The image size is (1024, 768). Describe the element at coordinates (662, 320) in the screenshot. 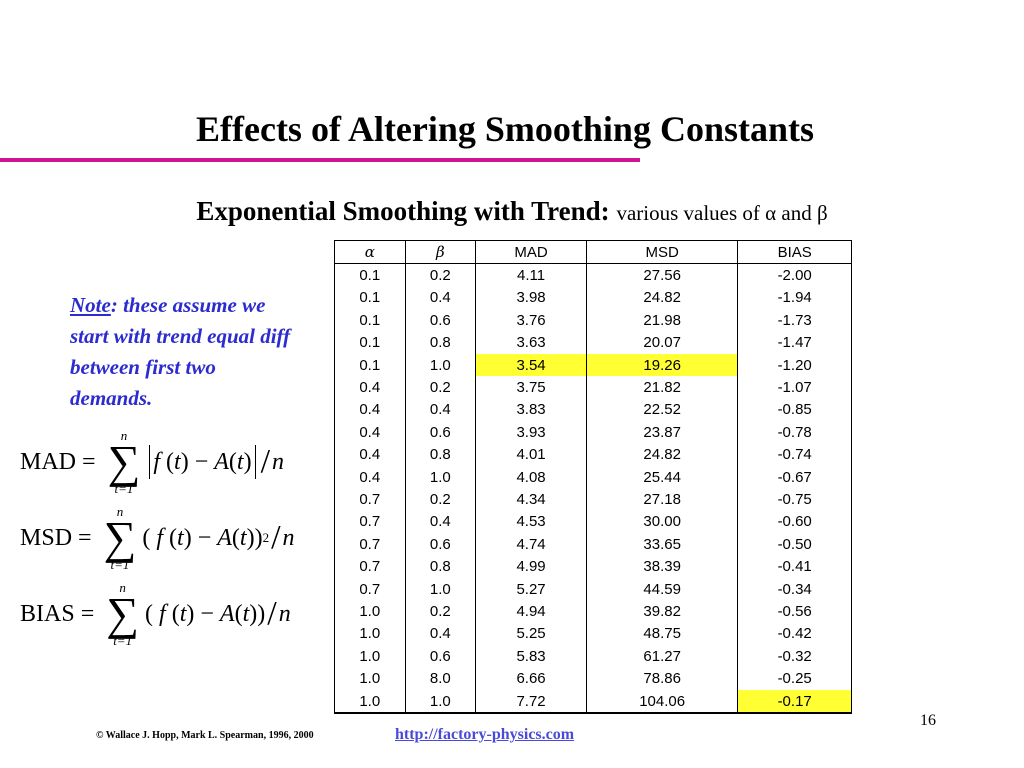

I see `cell-msd: 21.98` at that location.